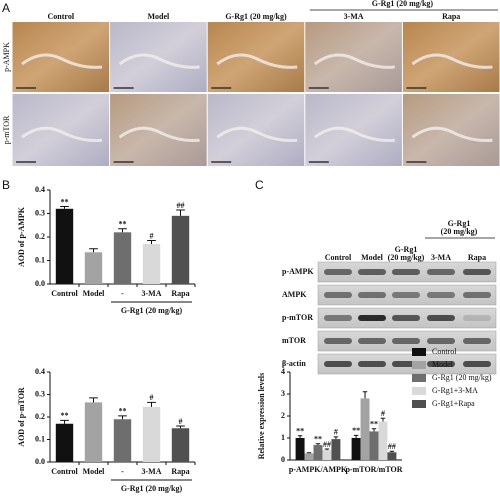 Image resolution: width=500 pixels, height=496 pixels. I want to click on x-tick-label: Model, so click(94, 293).